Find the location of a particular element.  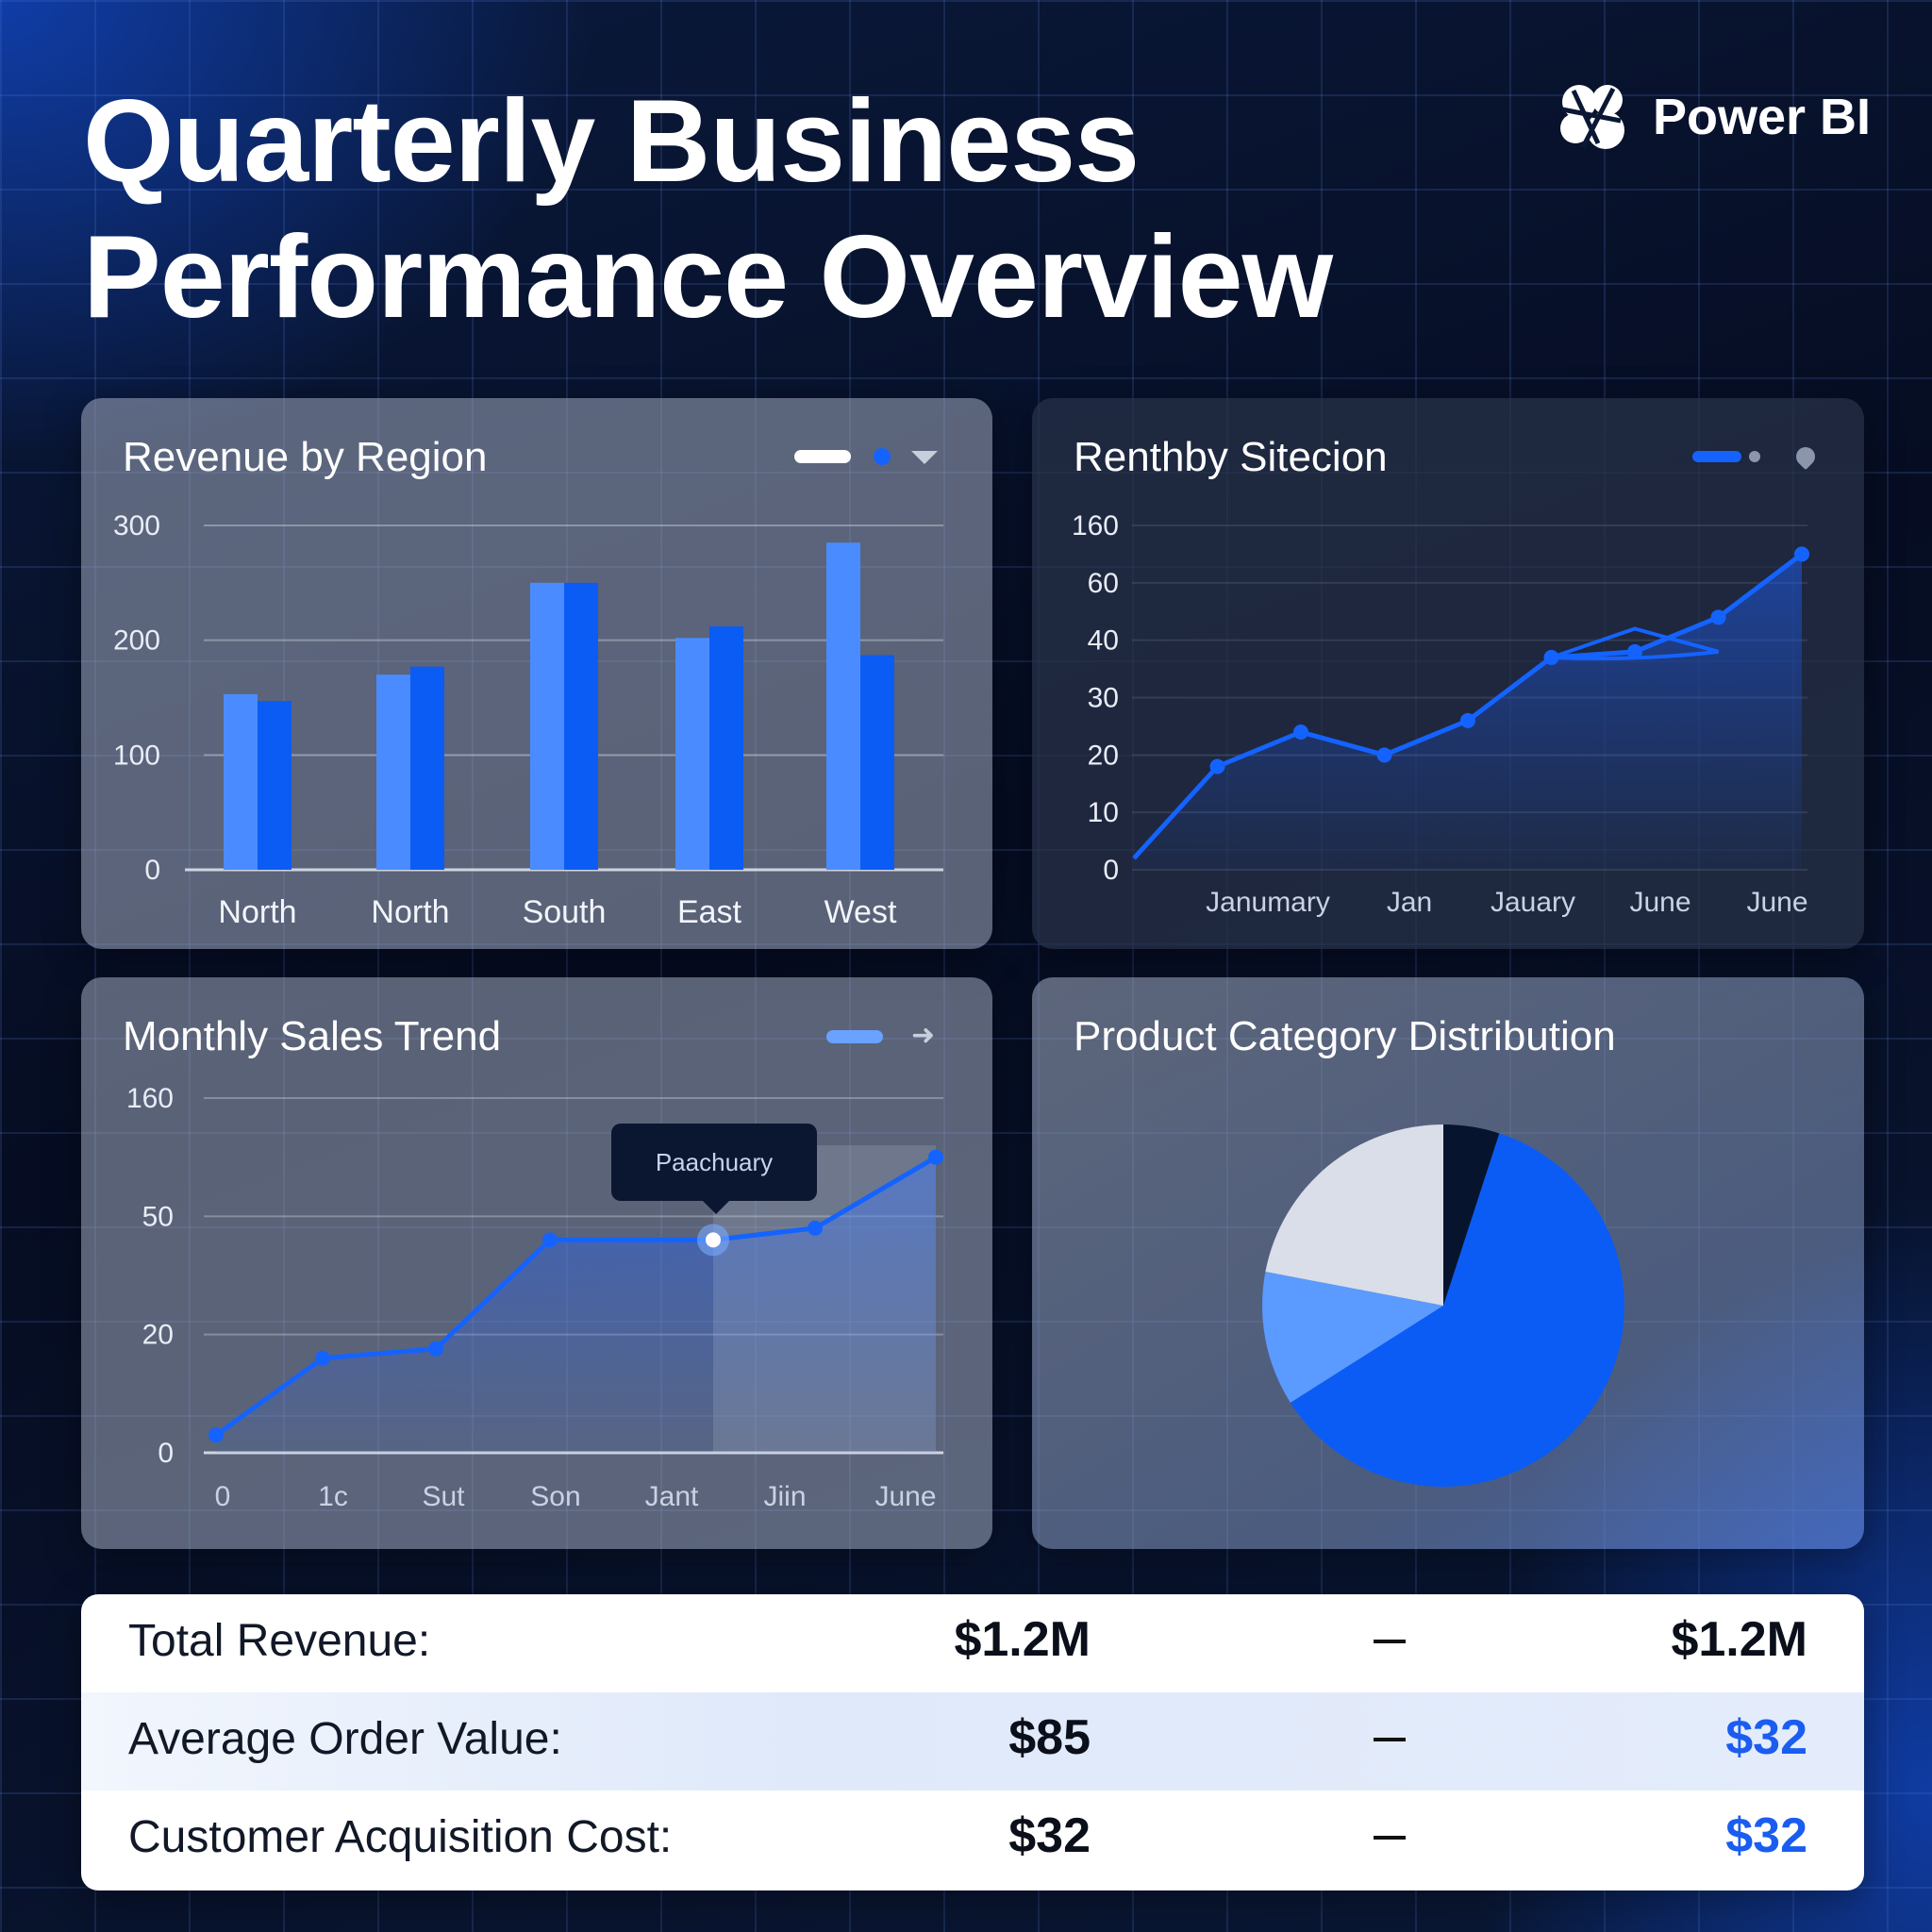

x-tick-label: Sut is located at coordinates (443, 1496).